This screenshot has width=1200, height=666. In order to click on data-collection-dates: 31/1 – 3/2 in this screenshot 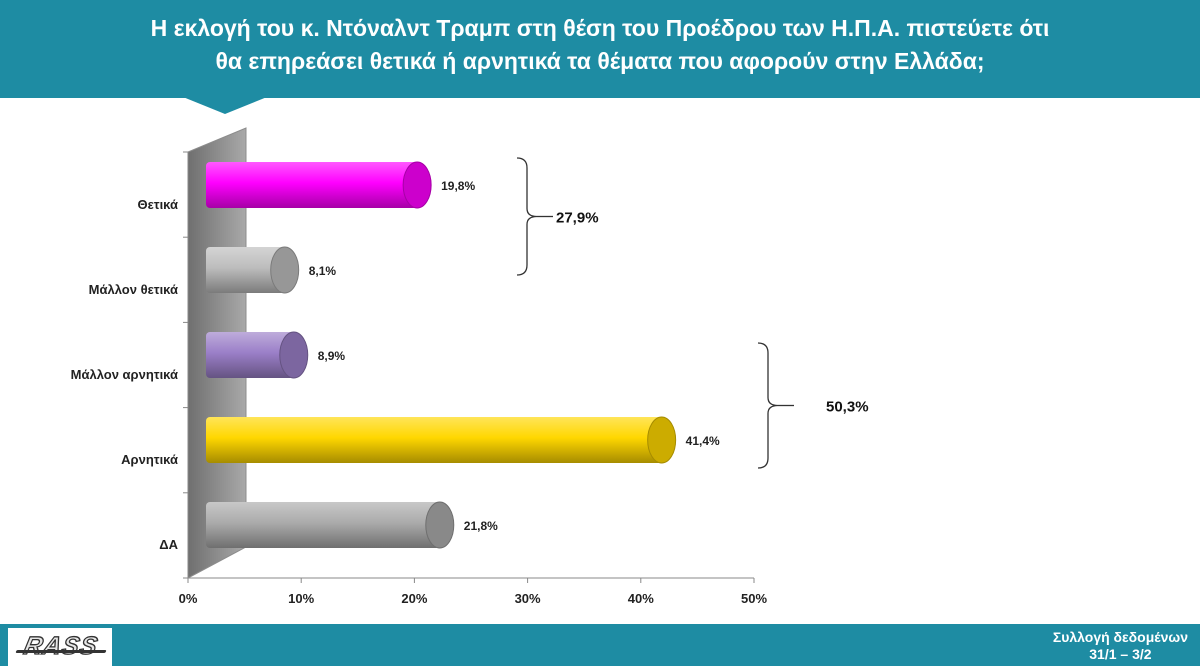, I will do `click(1120, 654)`.